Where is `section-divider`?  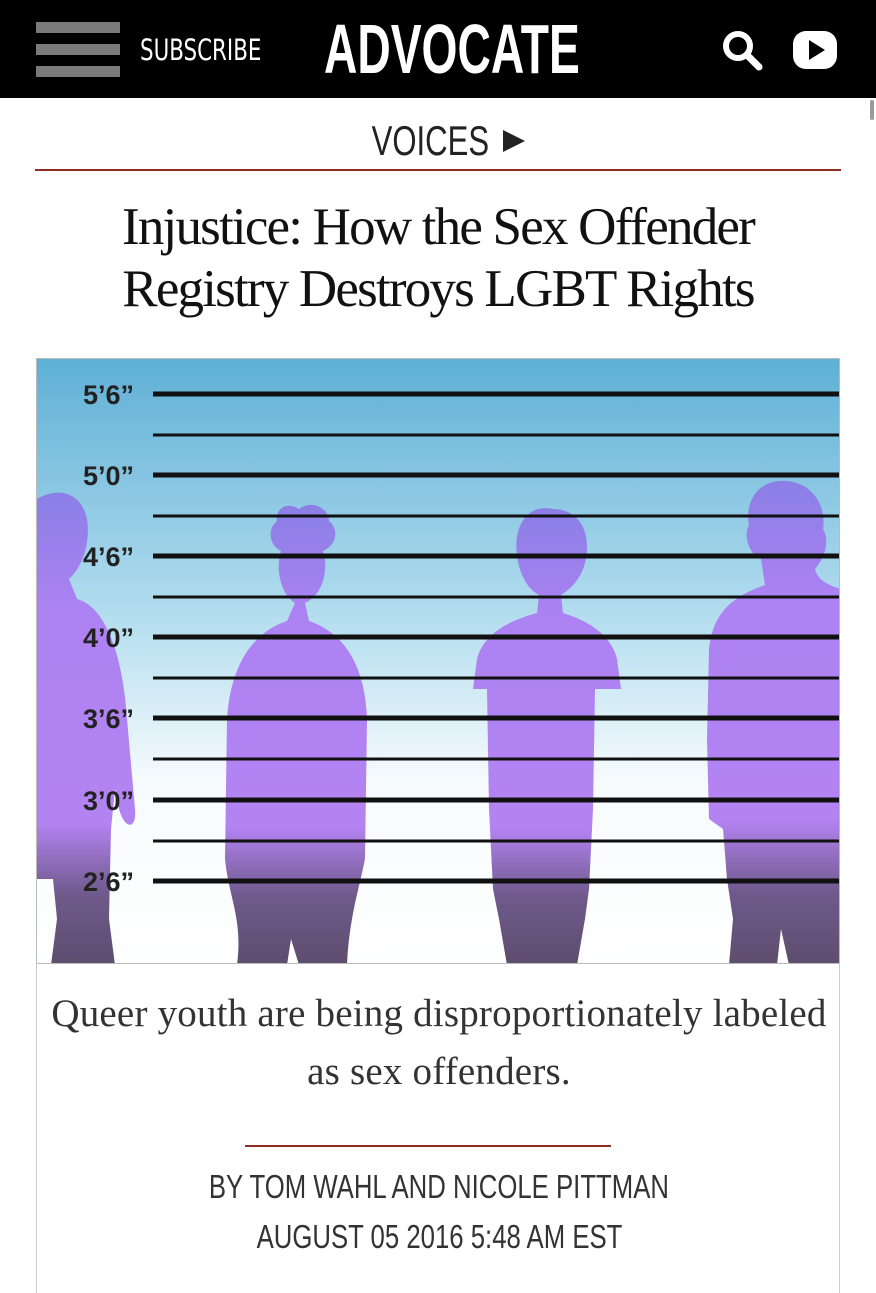
section-divider is located at coordinates (438, 170).